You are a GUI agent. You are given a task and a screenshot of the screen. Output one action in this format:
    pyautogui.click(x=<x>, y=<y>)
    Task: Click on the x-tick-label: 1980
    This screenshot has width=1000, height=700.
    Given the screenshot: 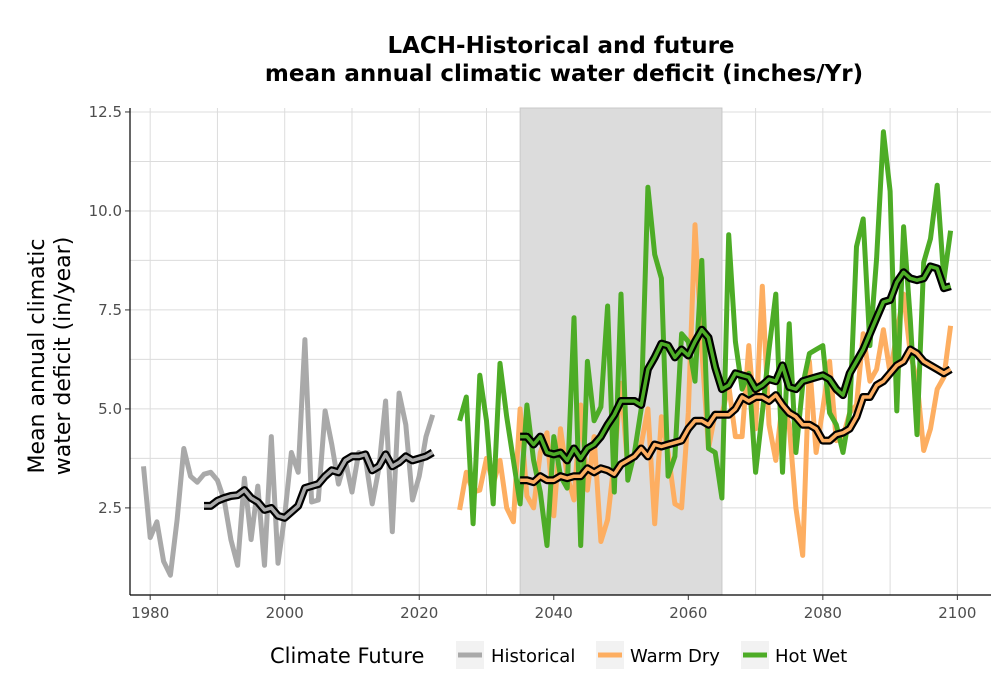 What is the action you would take?
    pyautogui.click(x=150, y=613)
    